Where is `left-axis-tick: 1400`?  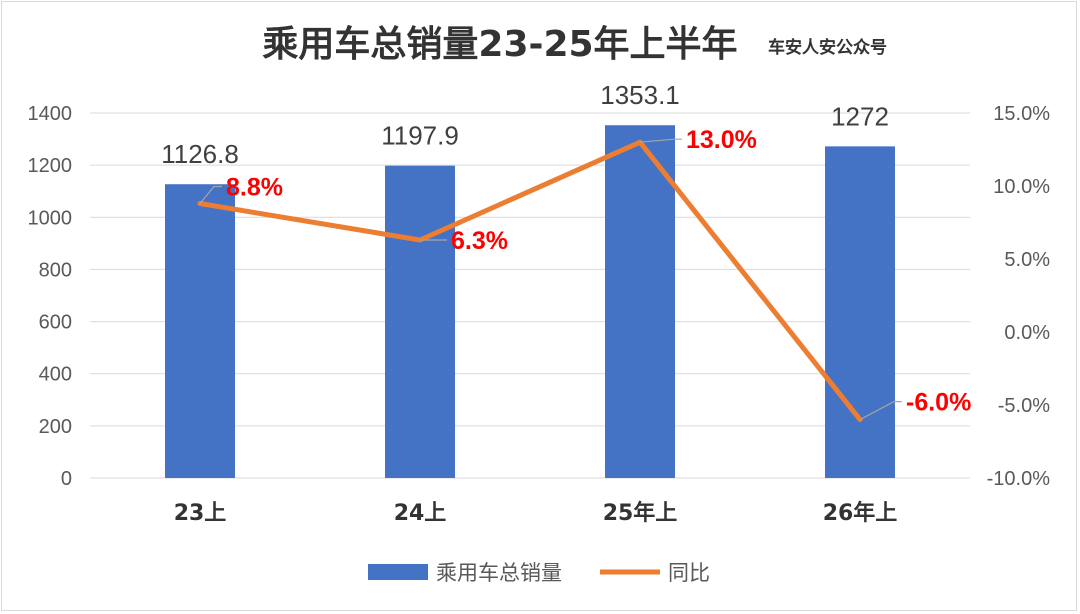
left-axis-tick: 1400 is located at coordinates (50, 114).